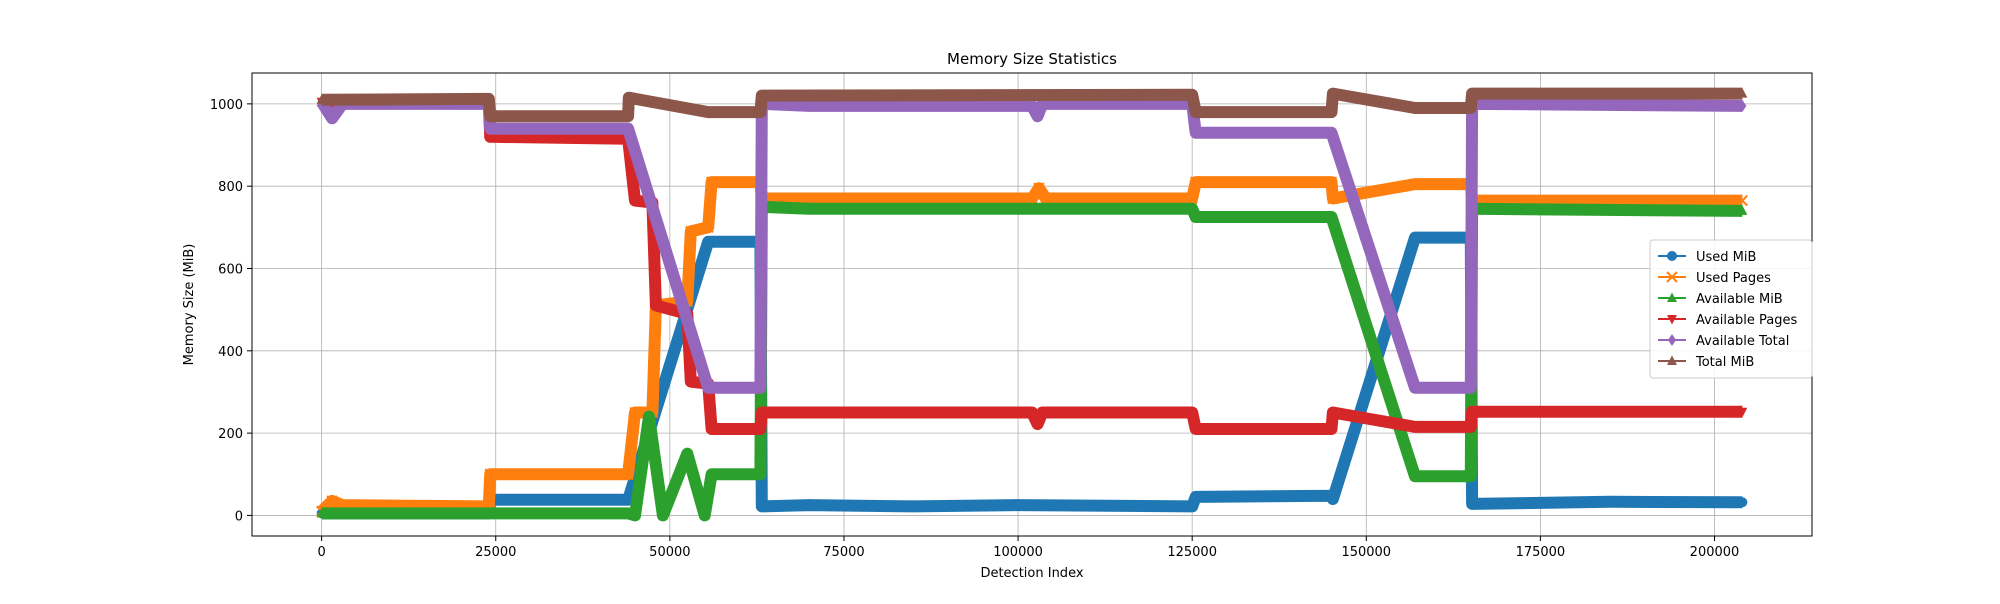  What do you see at coordinates (1746, 320) in the screenshot?
I see `legend-label: Available Pages` at bounding box center [1746, 320].